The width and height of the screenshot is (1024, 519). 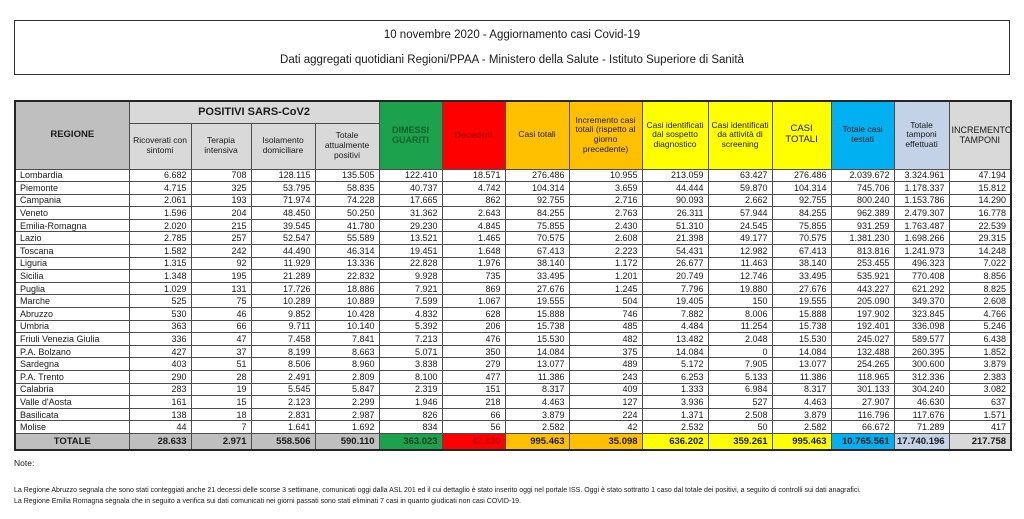 I want to click on value-cell: 92.755, so click(x=537, y=200).